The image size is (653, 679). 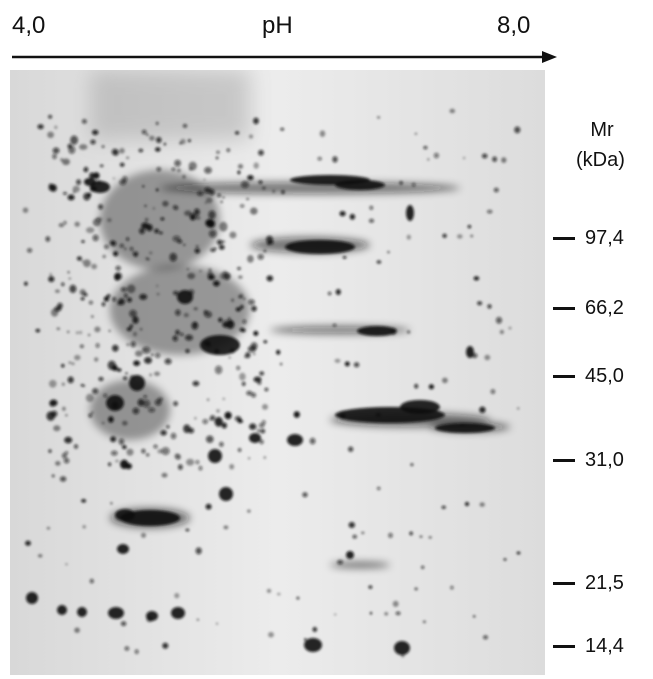 I want to click on mr-marker-21-5: 21,5, so click(x=588, y=583).